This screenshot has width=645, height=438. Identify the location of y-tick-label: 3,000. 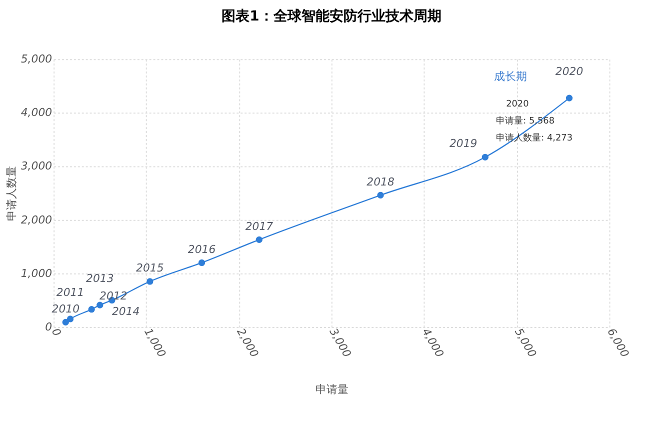
(36, 166).